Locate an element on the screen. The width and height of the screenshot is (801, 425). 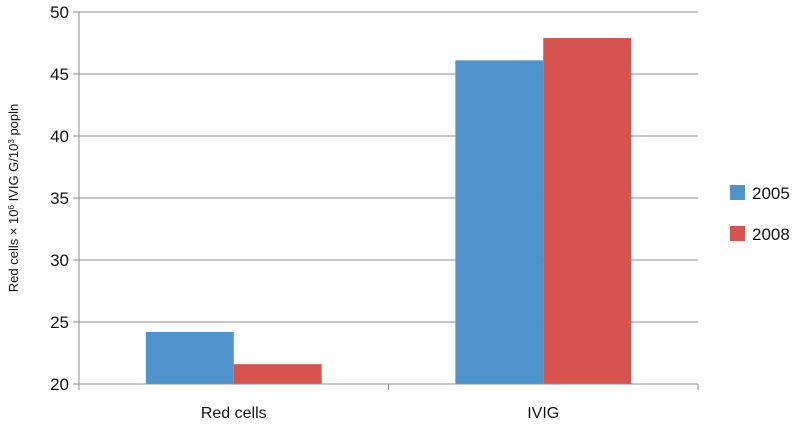
y-axis-label: Red cells × 106 IVIG G/103 popln is located at coordinates (13, 198).